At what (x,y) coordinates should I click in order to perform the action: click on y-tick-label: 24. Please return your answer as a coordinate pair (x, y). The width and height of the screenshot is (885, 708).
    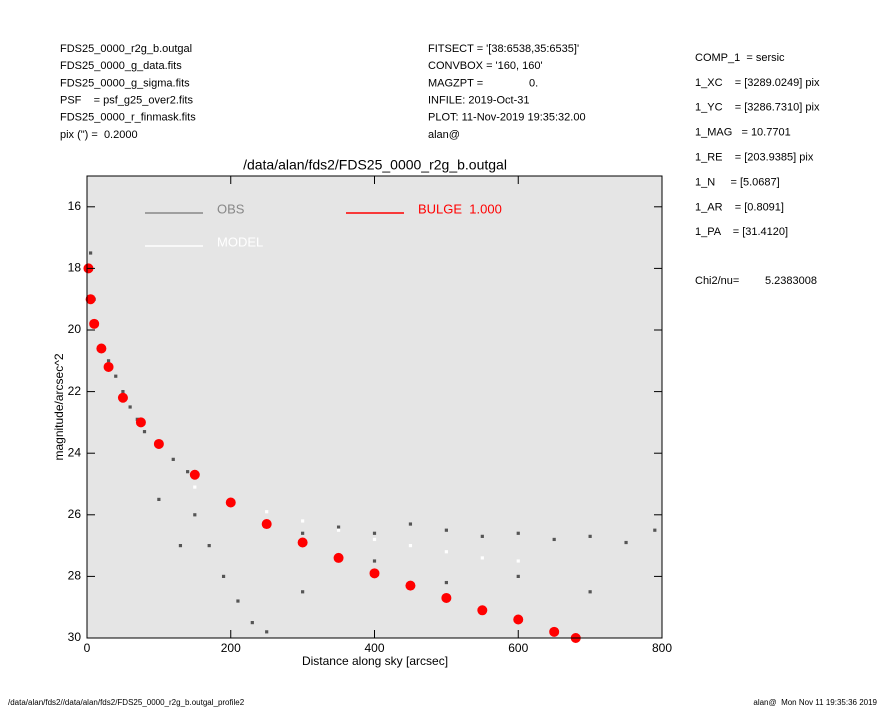
    Looking at the image, I should click on (75, 452).